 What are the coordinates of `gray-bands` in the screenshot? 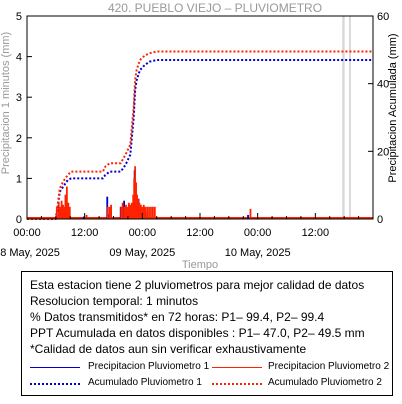 It's located at (346, 117).